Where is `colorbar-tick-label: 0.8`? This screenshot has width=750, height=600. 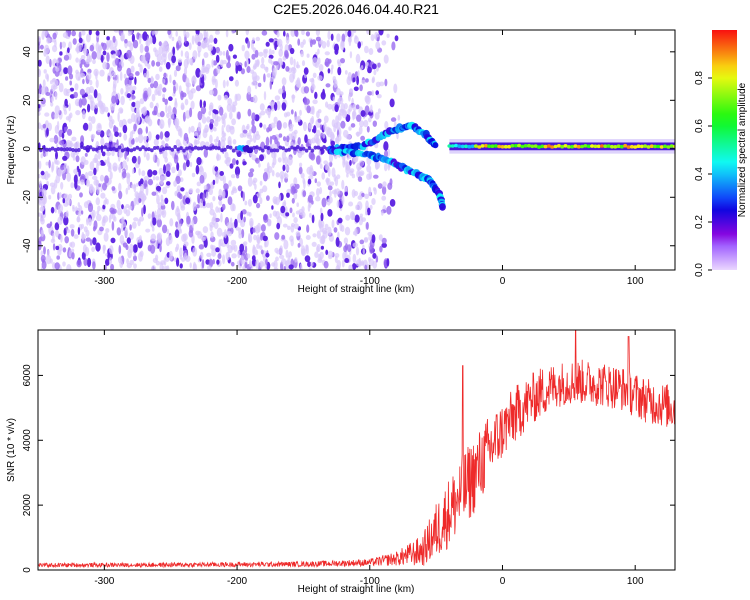 colorbar-tick-label: 0.8 is located at coordinates (699, 78).